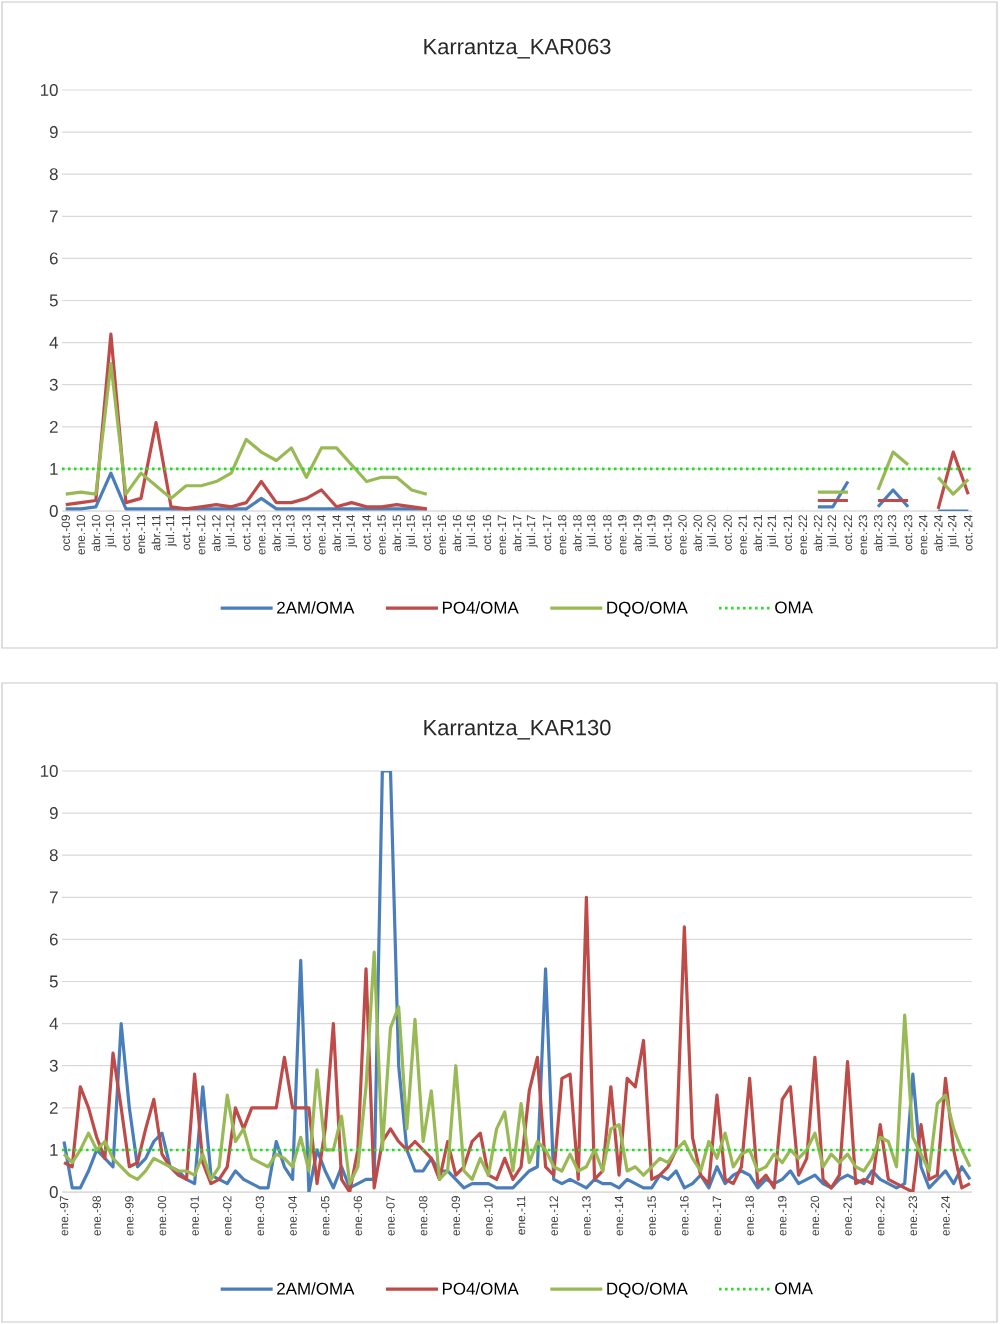 The width and height of the screenshot is (1000, 1324). Describe the element at coordinates (652, 531) in the screenshot. I see `x-tick-label: jul.-19` at that location.